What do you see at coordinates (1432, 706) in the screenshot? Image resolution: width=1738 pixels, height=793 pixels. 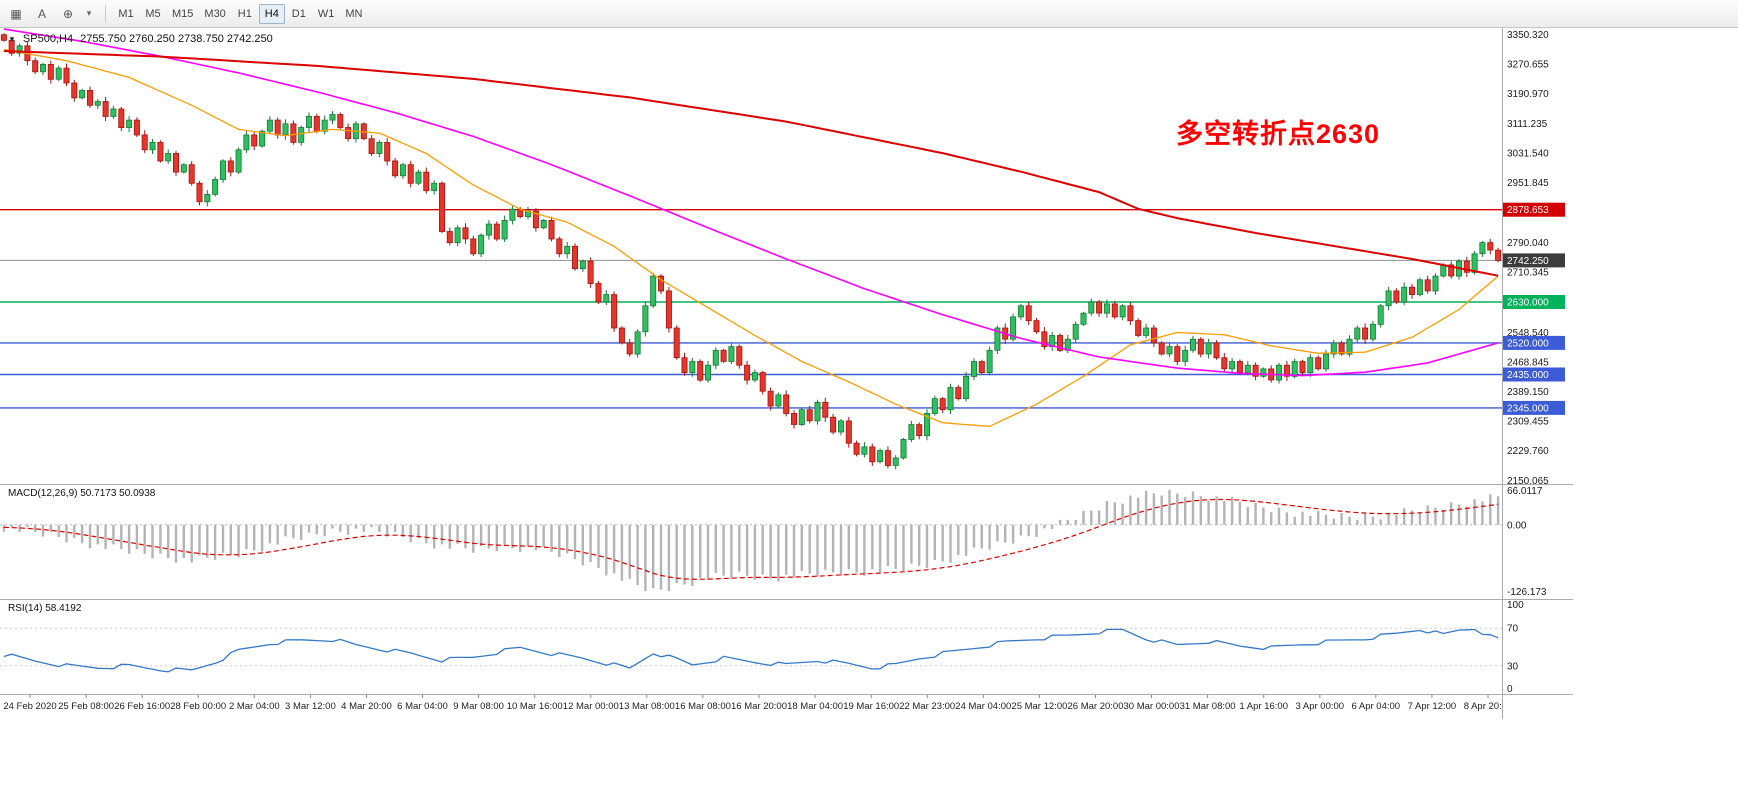 I see `svg-text: 7 Apr 12:00` at bounding box center [1432, 706].